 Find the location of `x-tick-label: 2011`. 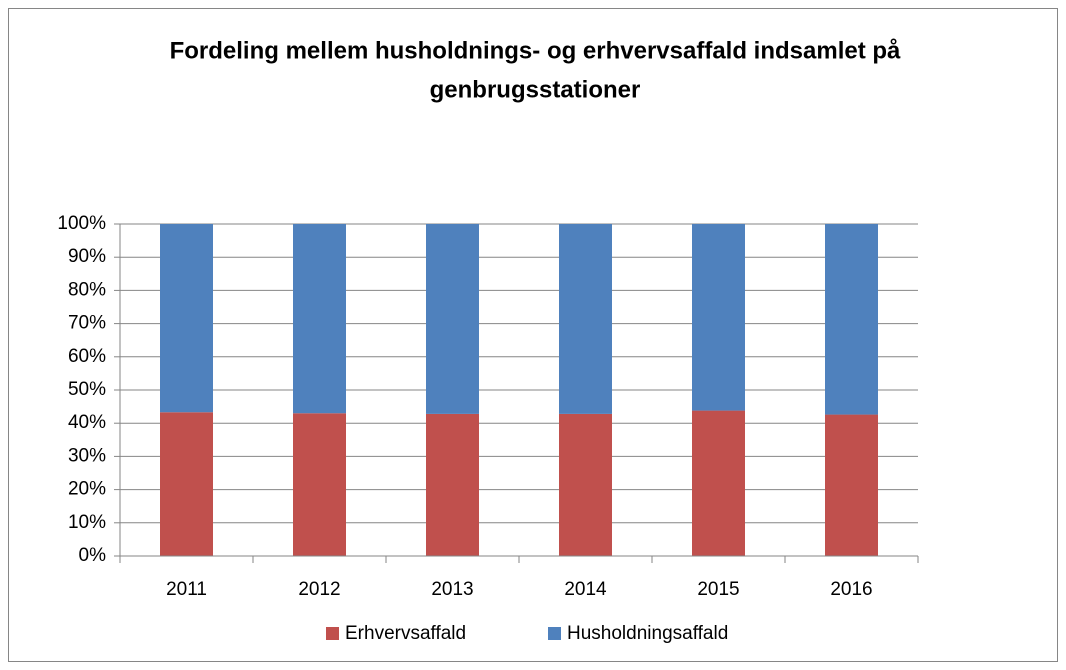

x-tick-label: 2011 is located at coordinates (186, 589).